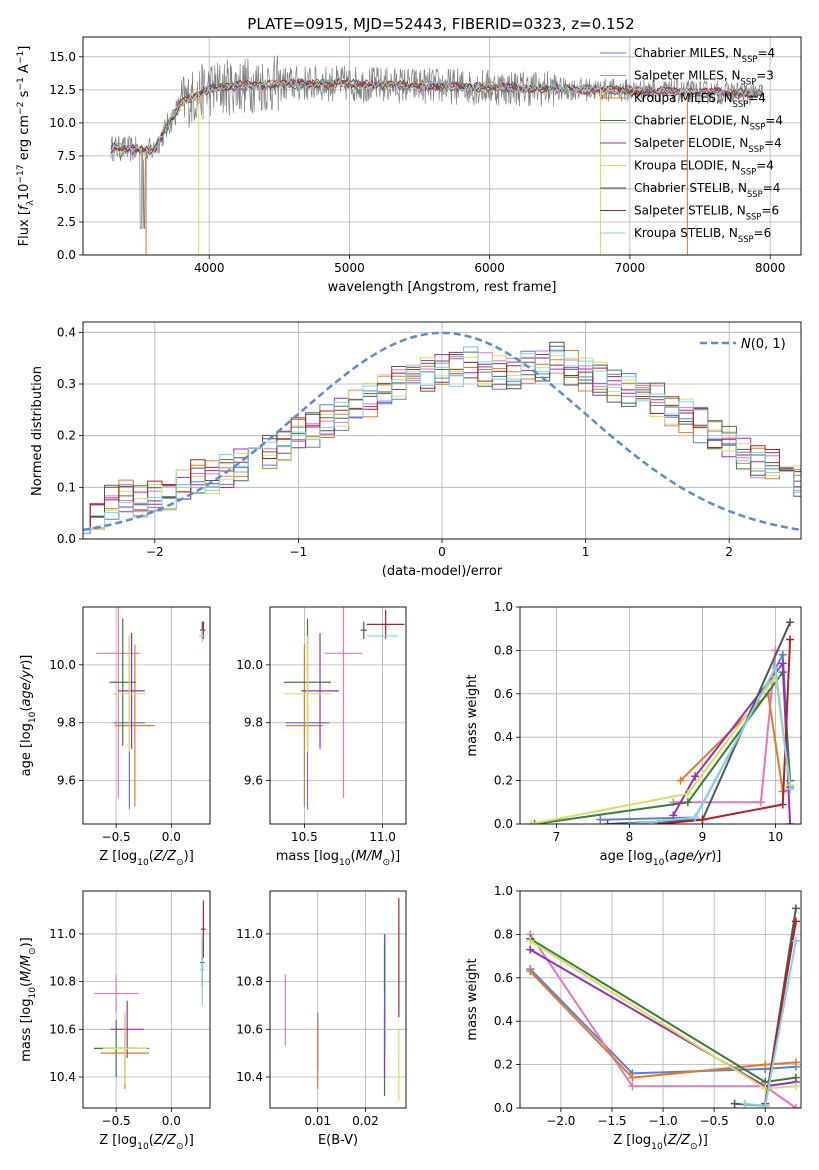 The width and height of the screenshot is (819, 1170). I want to click on y-tick-label: 10.4, so click(62, 1077).